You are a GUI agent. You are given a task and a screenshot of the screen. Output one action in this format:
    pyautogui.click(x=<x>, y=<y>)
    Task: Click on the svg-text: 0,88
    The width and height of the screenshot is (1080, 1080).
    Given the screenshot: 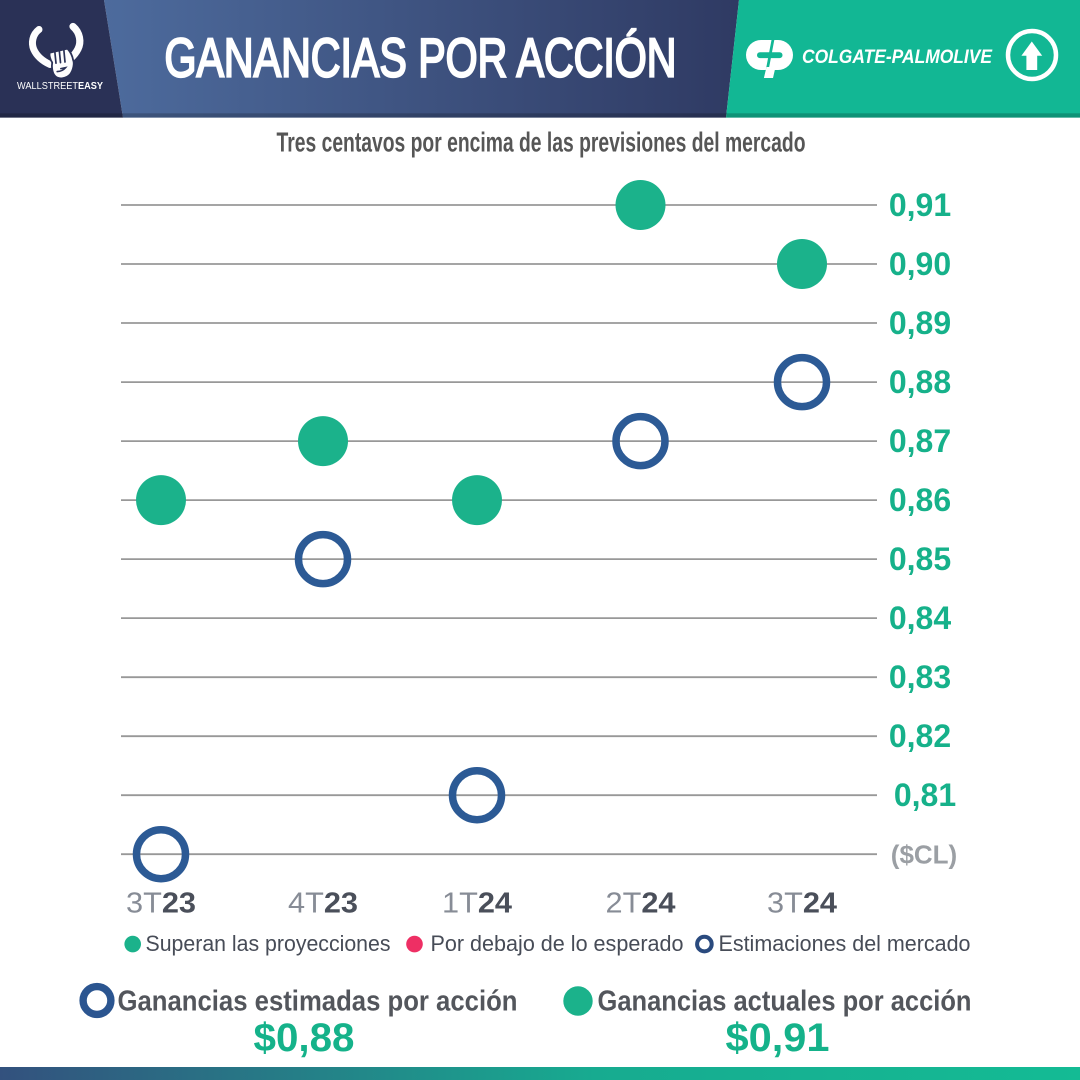 What is the action you would take?
    pyautogui.click(x=920, y=382)
    